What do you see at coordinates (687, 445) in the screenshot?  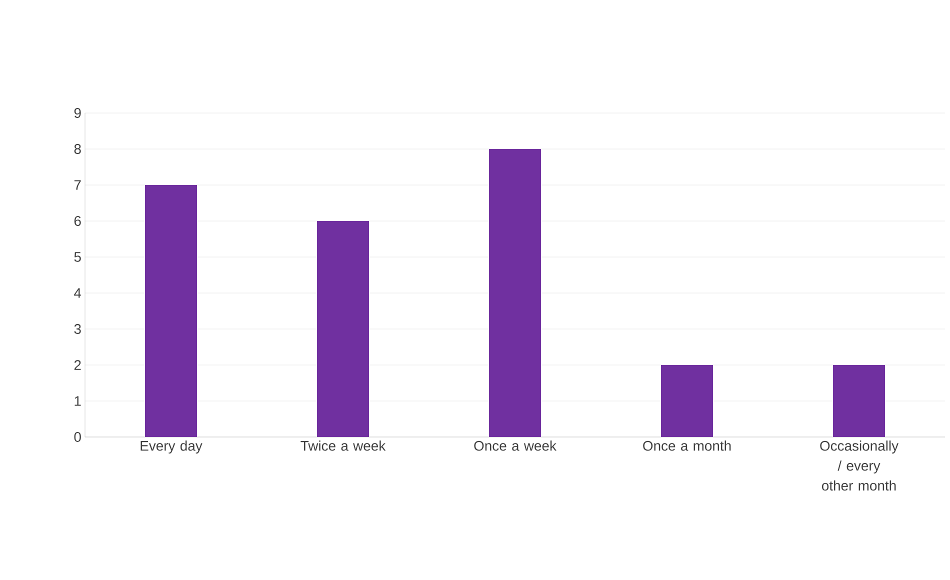 I see `x-tick-label: Once a month` at bounding box center [687, 445].